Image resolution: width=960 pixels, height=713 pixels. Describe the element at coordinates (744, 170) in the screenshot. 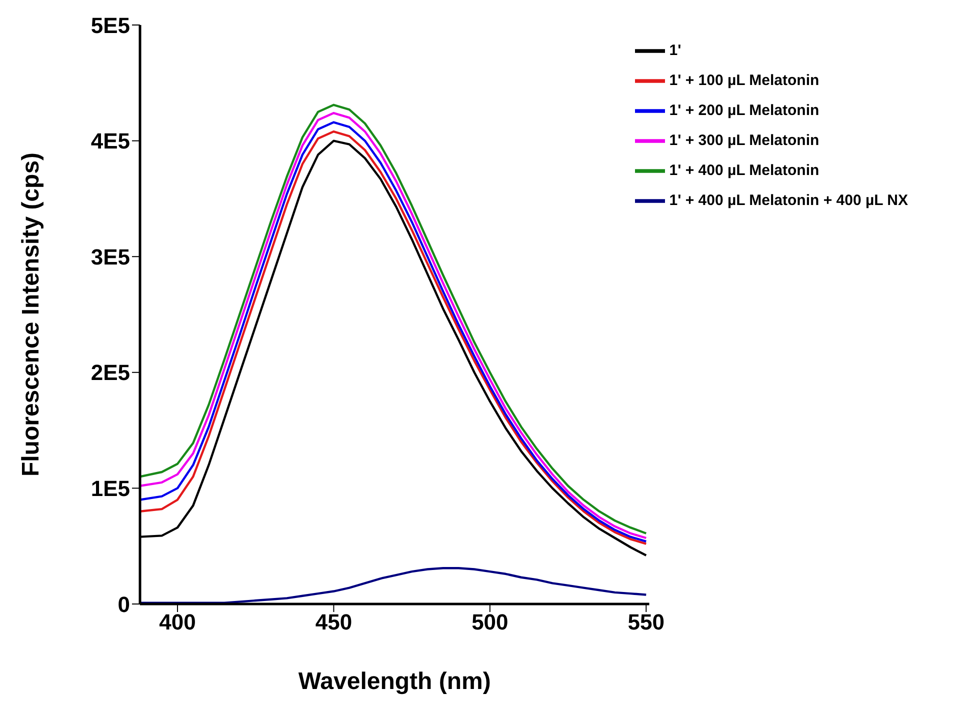

I see `legend-label: 1' + 400 µL Melatonin` at that location.